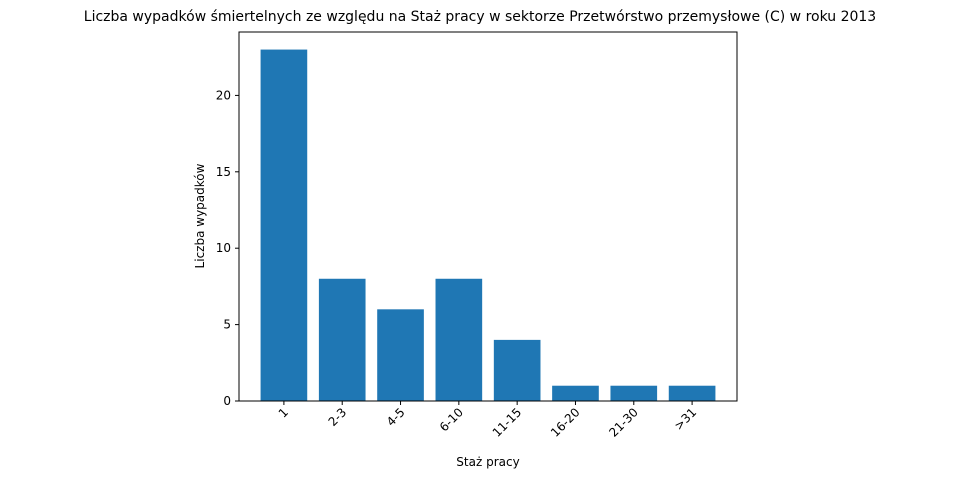 The height and width of the screenshot is (478, 976). I want to click on x-tick-label-6: 21-30, so click(623, 422).